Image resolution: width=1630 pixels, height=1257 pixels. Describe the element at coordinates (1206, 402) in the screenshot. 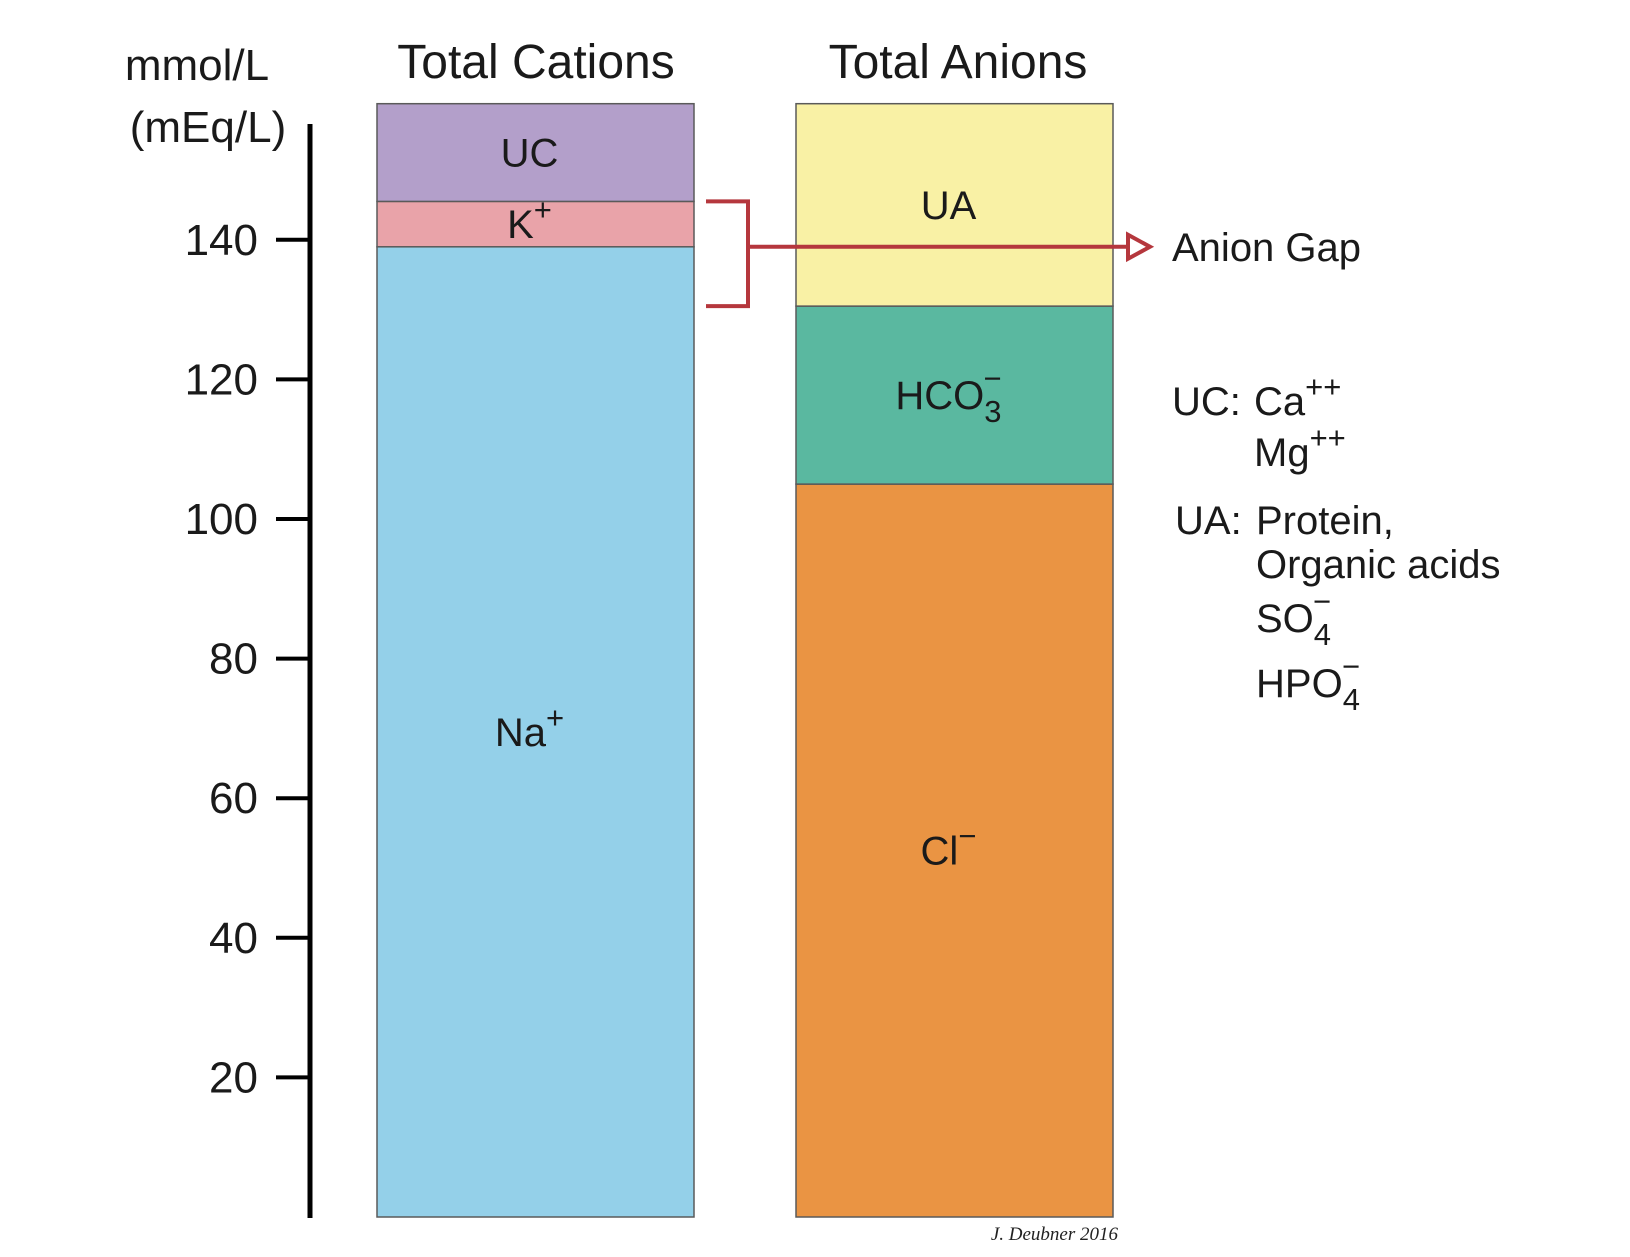

I see `legend-uc-key: UC:` at that location.